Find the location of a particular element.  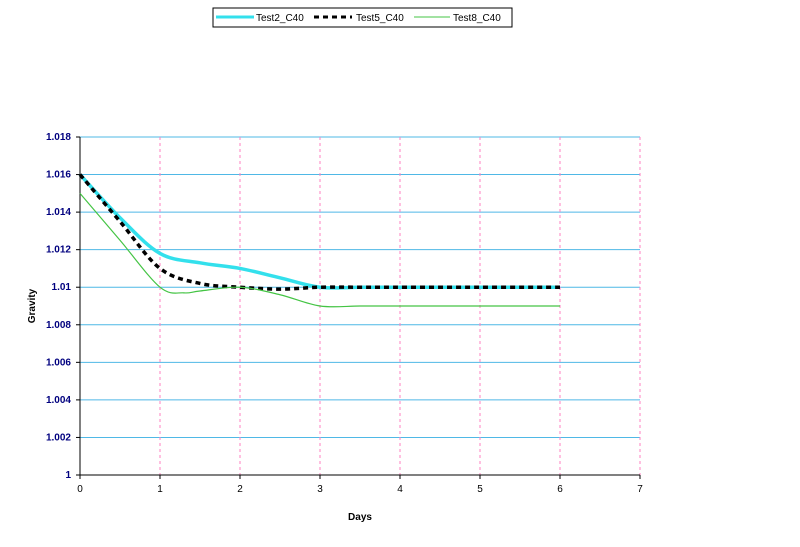

series-line-test8-c40 is located at coordinates (319, 250).